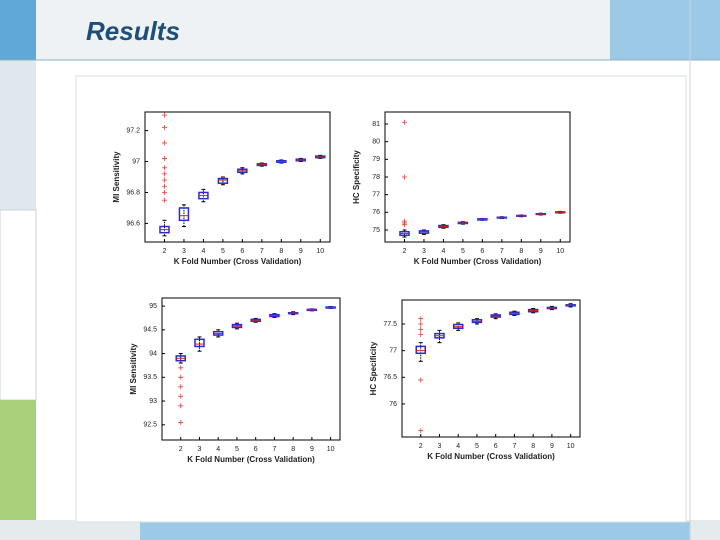  Describe the element at coordinates (376, 159) in the screenshot. I see `y-tick-label: 79` at that location.